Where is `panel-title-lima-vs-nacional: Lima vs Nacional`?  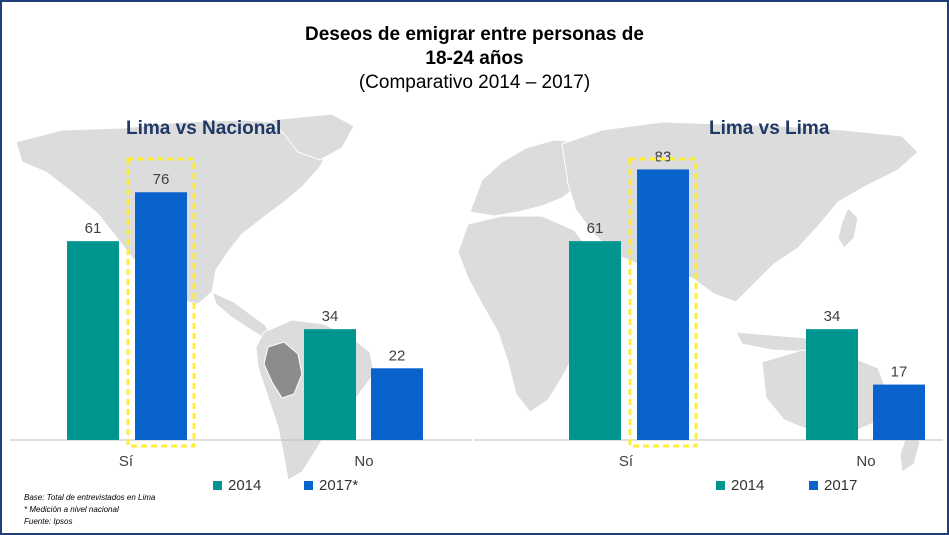
panel-title-lima-vs-nacional: Lima vs Nacional is located at coordinates (204, 128).